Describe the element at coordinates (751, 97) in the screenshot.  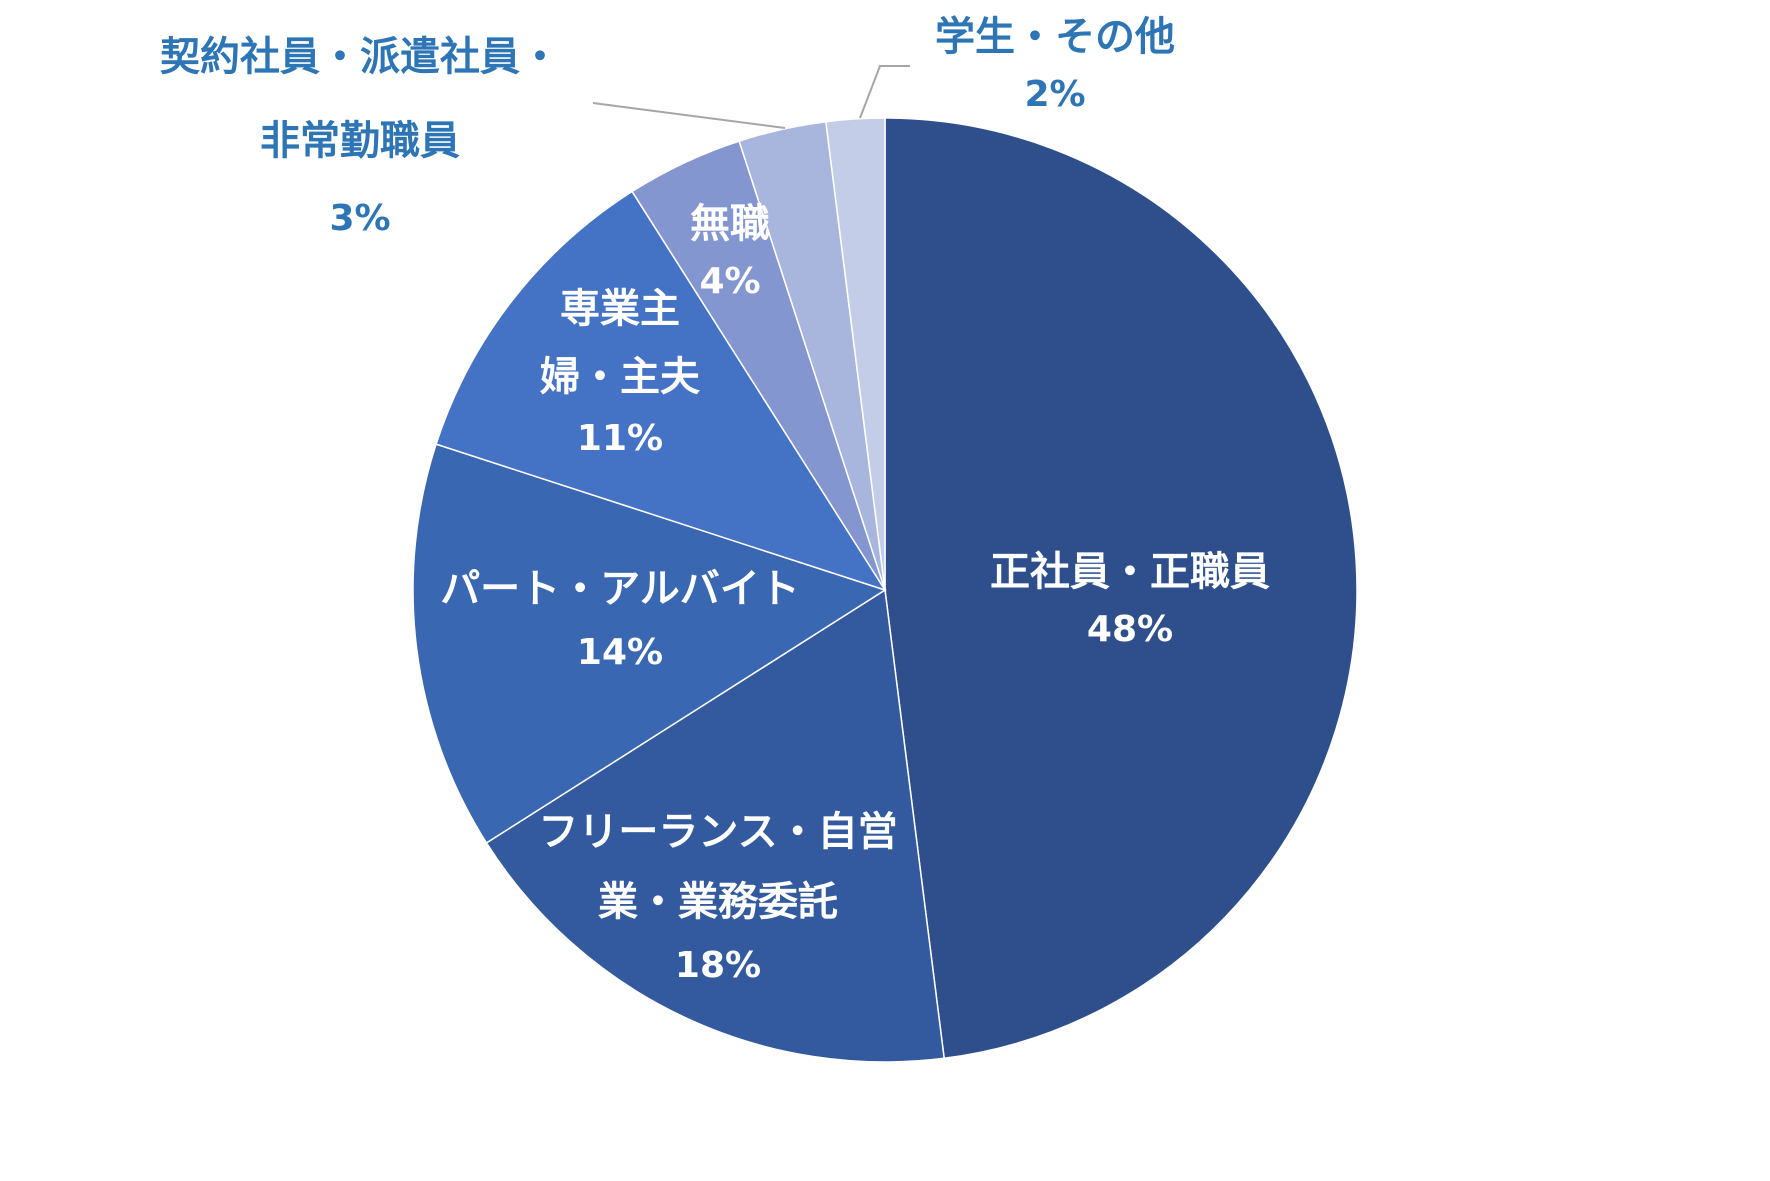
I see `leader-lines-layer` at that location.